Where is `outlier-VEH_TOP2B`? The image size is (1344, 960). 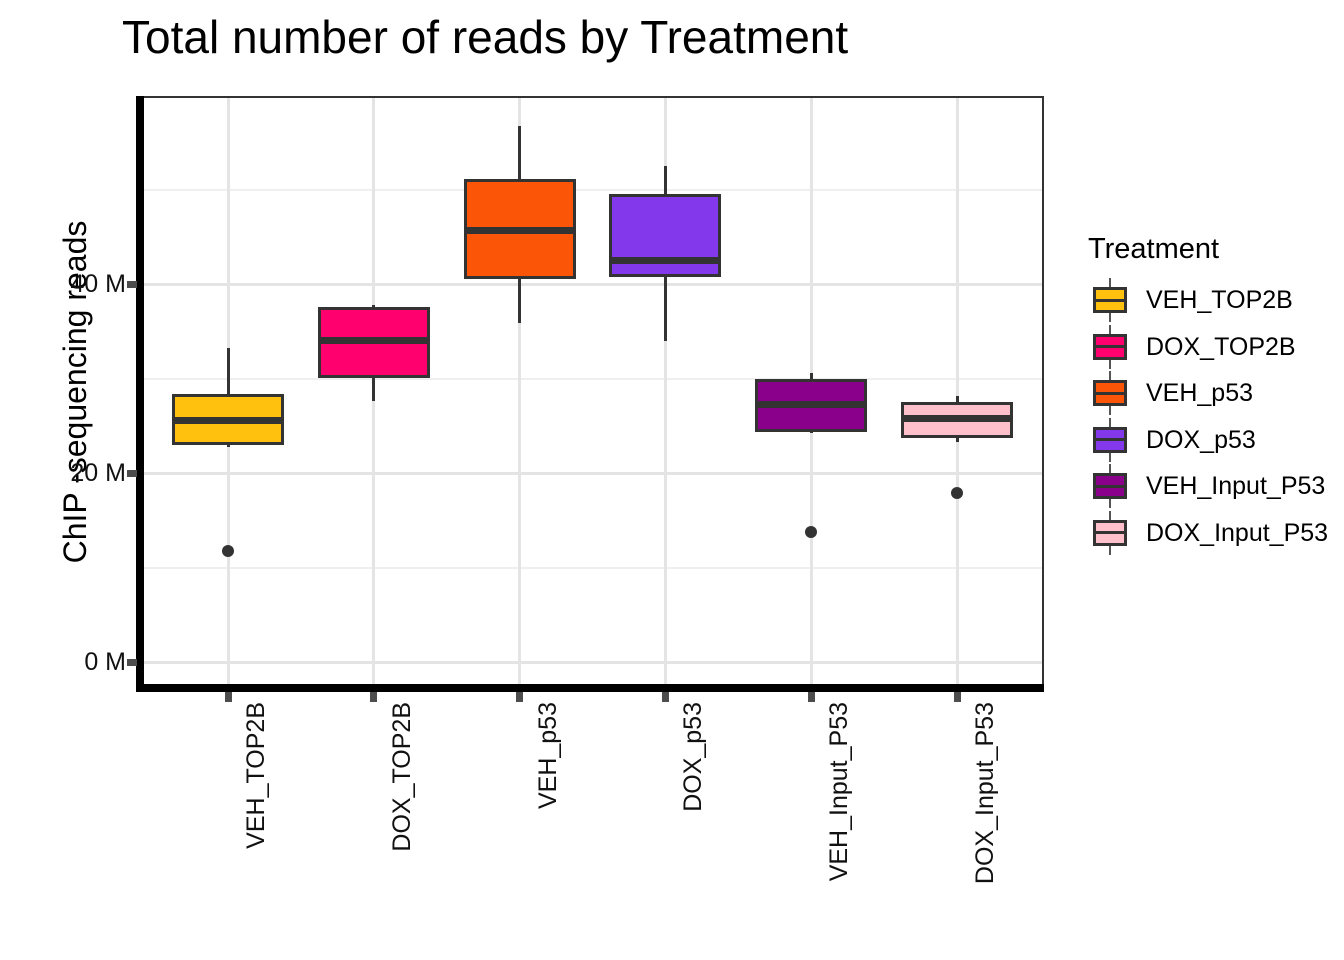
outlier-VEH_TOP2B is located at coordinates (228, 551).